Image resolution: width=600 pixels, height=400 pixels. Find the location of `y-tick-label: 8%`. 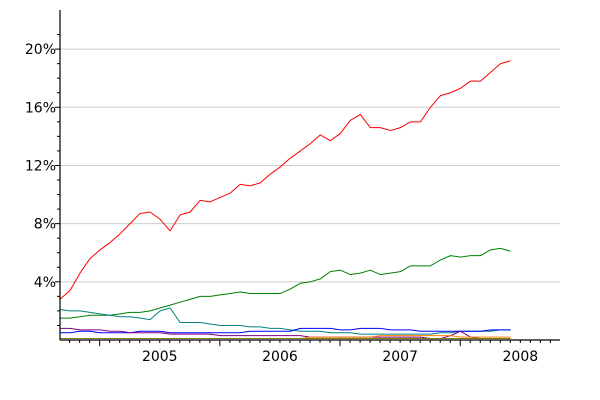

y-tick-label: 8% is located at coordinates (45, 225).